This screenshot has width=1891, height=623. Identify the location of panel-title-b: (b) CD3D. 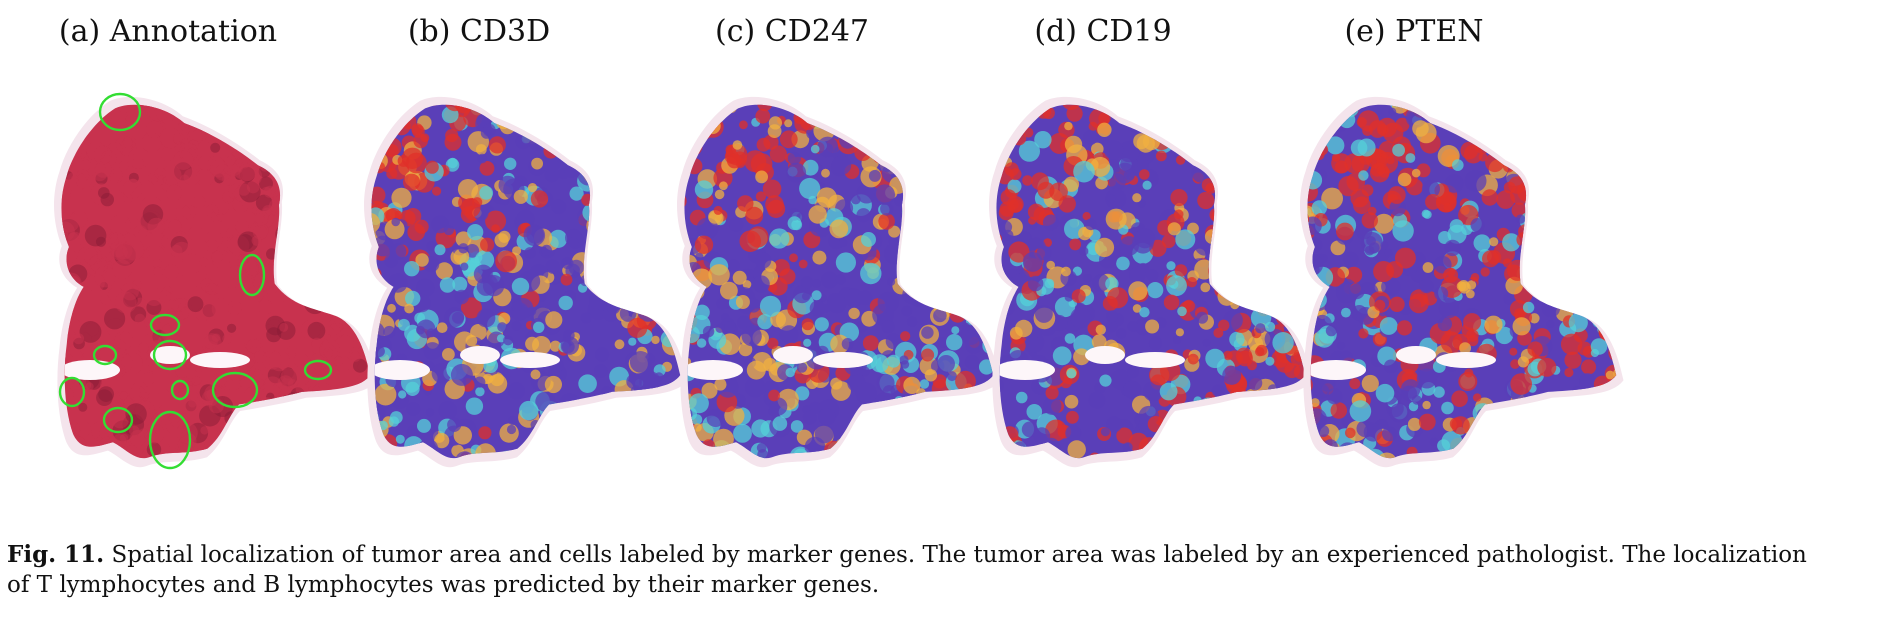
(479, 31).